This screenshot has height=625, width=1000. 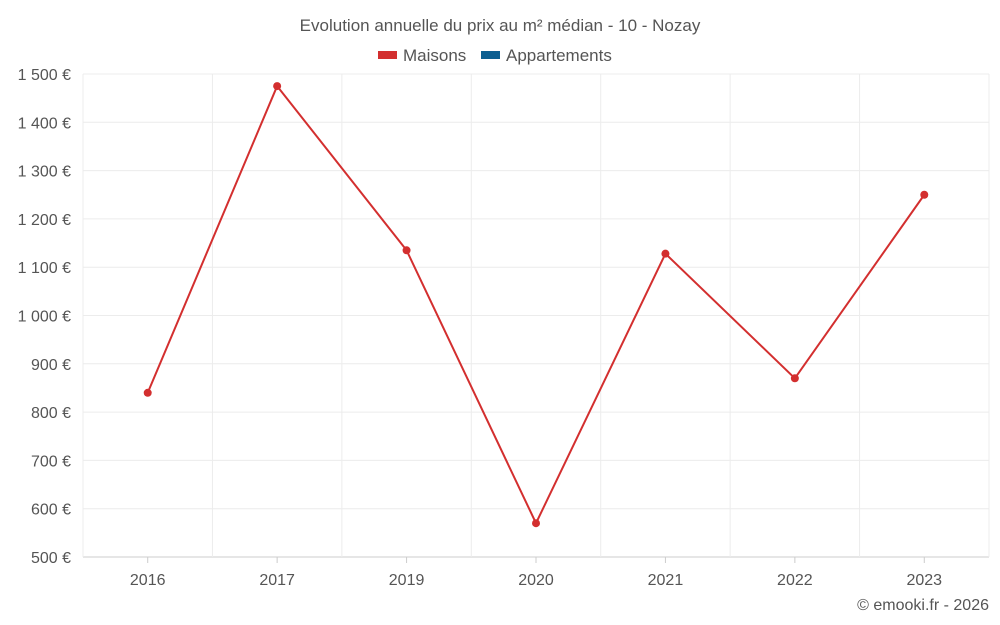 What do you see at coordinates (277, 580) in the screenshot?
I see `x-tick-label: 2017` at bounding box center [277, 580].